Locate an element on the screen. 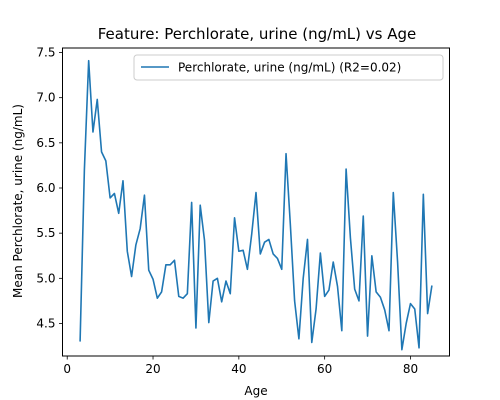 The width and height of the screenshot is (500, 400). legend: Perchlorate, urine (ng/mL) (R2=0.02) is located at coordinates (288, 67).